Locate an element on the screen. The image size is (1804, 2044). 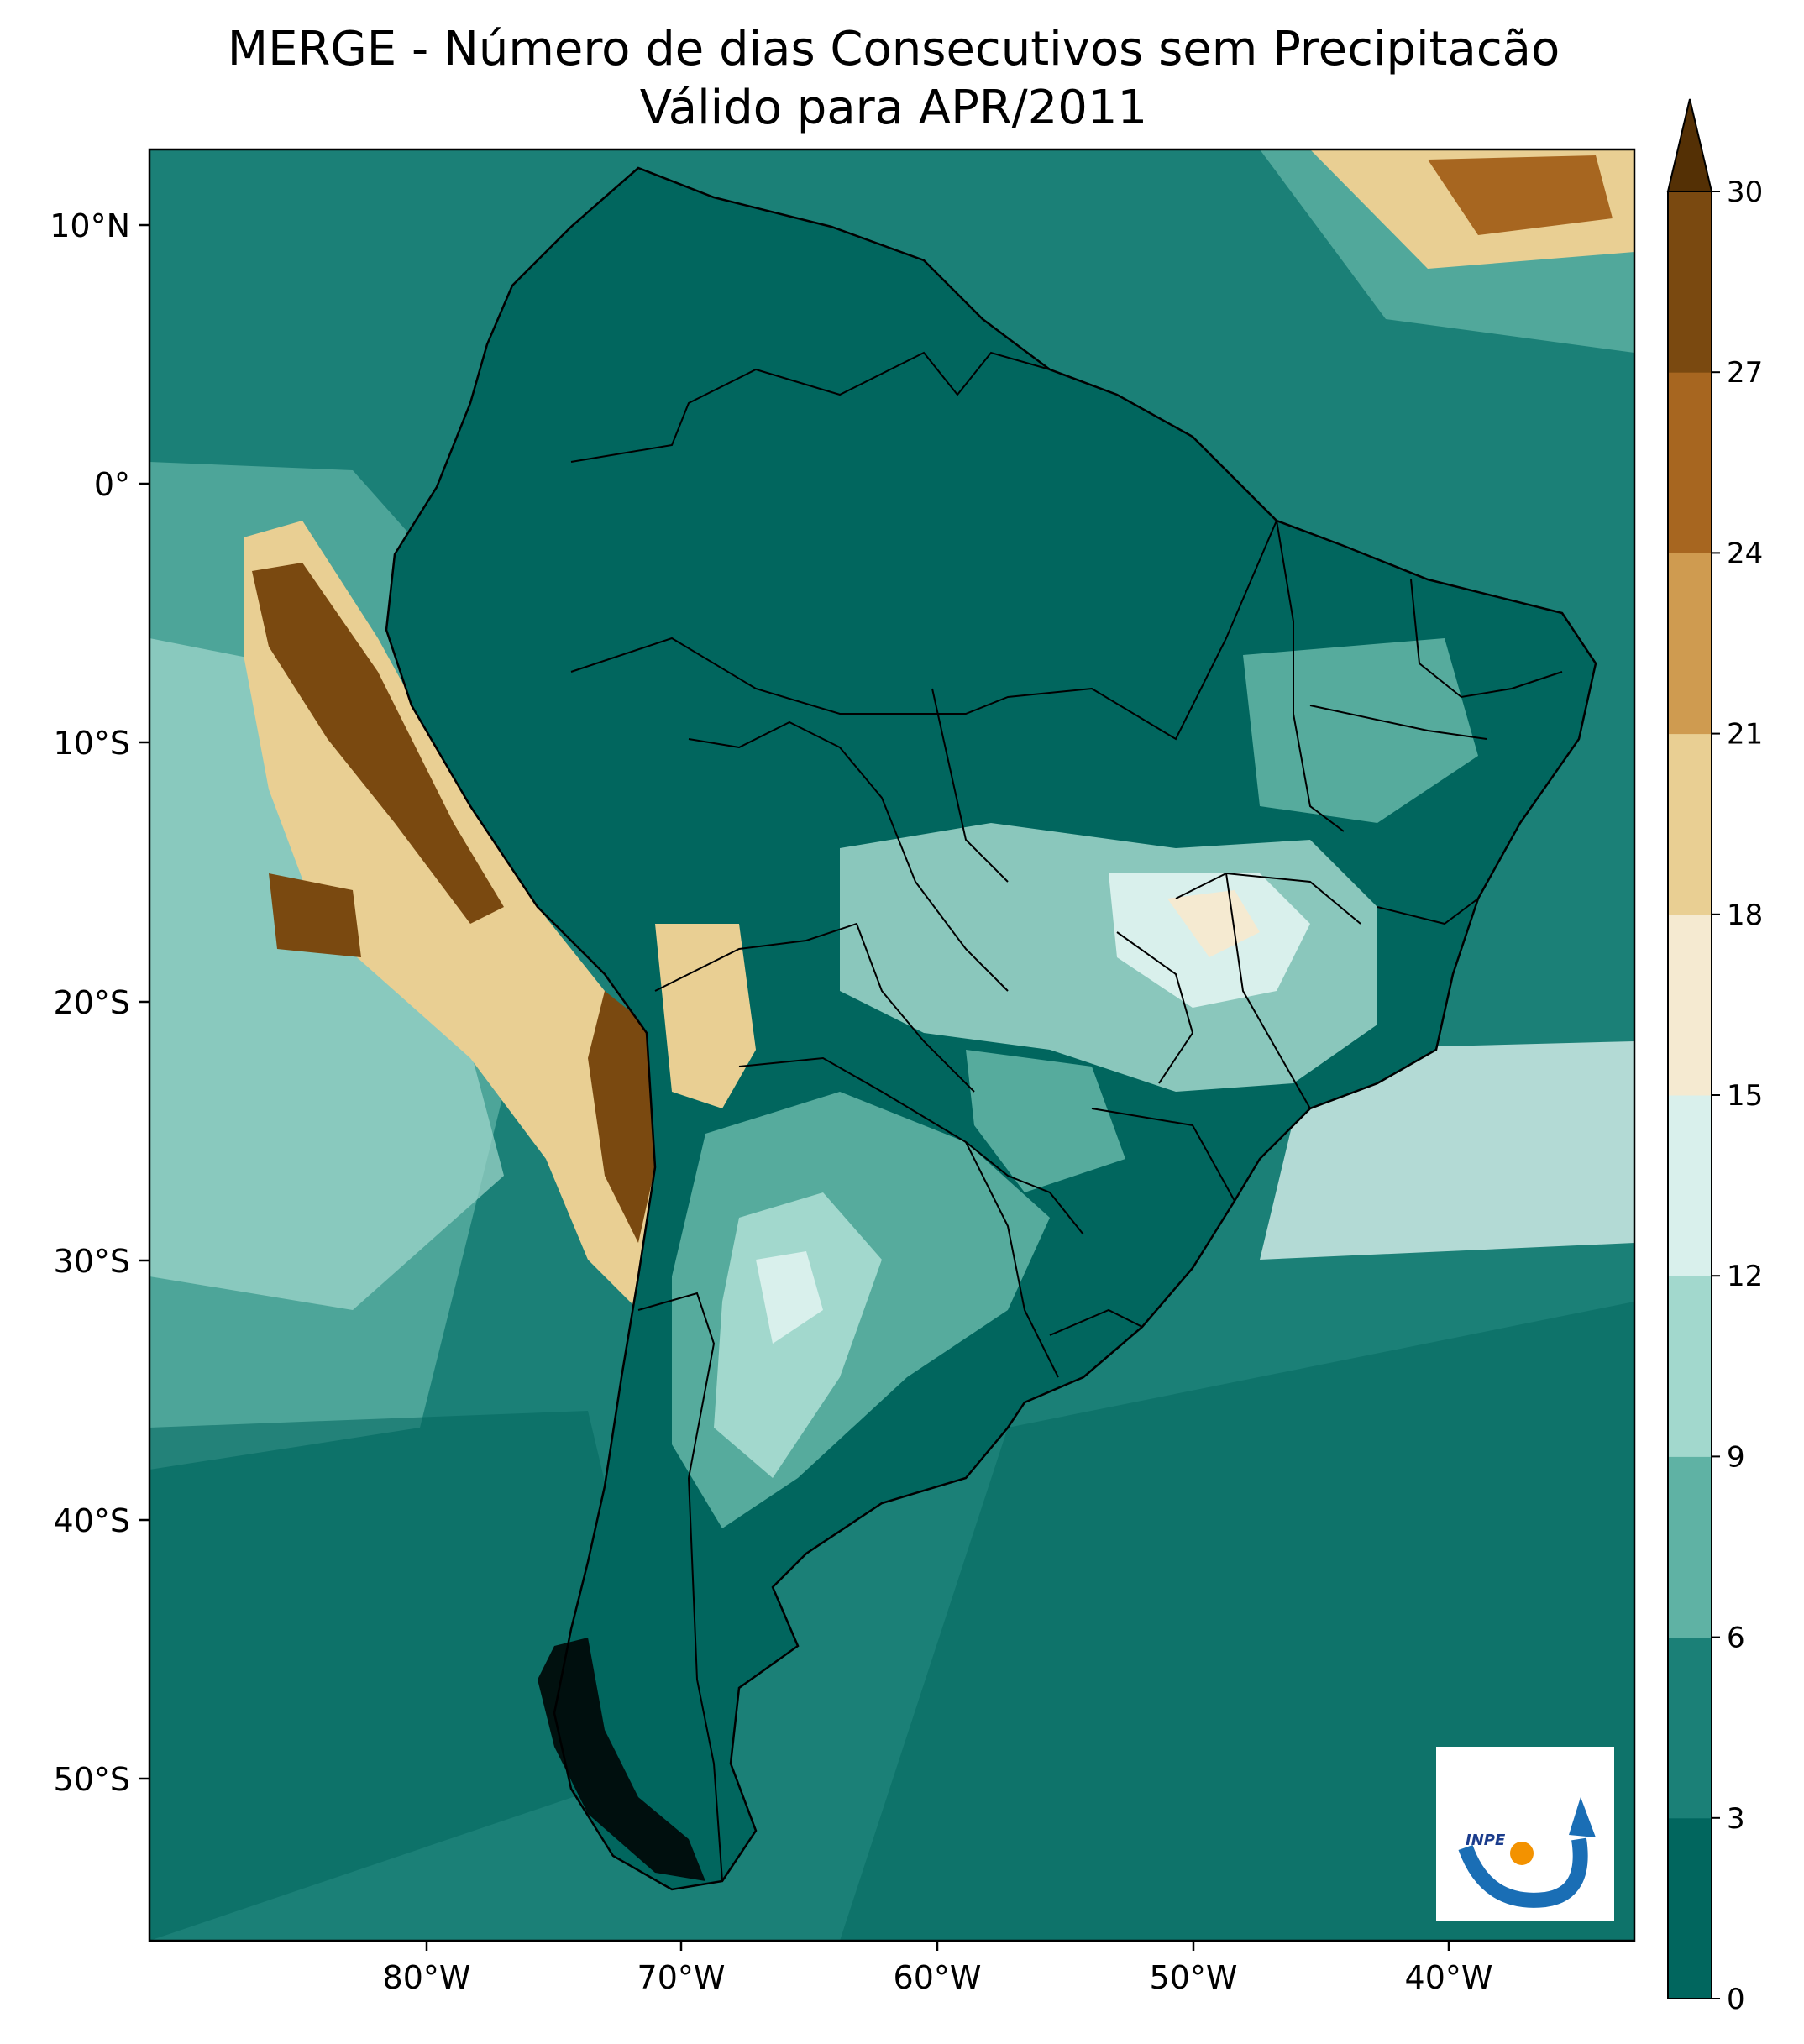
colorbar-tick-label: 9 is located at coordinates (1736, 1457).